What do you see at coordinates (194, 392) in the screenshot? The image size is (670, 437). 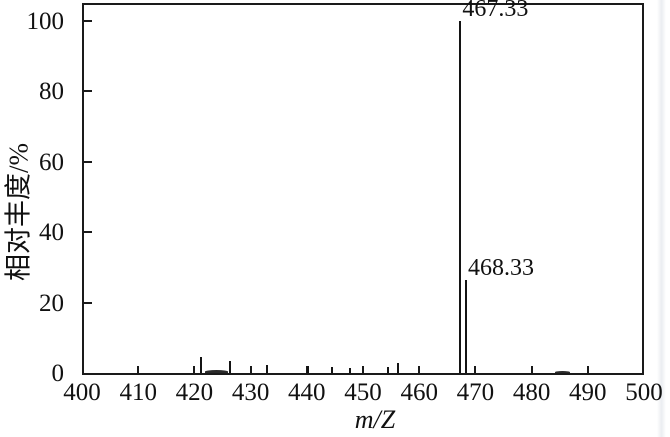 I see `x-tick-label: 420` at bounding box center [194, 392].